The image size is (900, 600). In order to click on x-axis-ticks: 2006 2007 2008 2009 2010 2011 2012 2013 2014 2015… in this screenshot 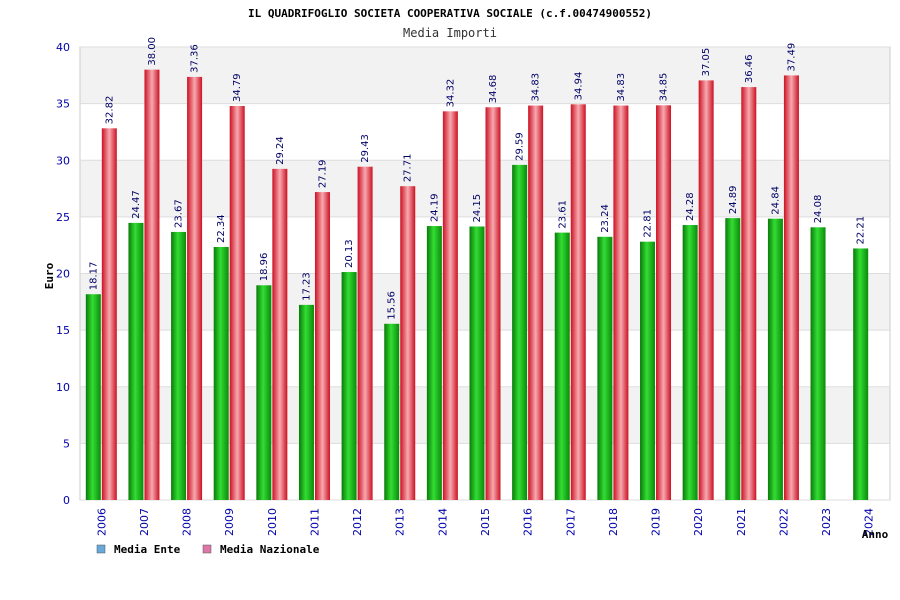, I will do `click(485, 522)`.